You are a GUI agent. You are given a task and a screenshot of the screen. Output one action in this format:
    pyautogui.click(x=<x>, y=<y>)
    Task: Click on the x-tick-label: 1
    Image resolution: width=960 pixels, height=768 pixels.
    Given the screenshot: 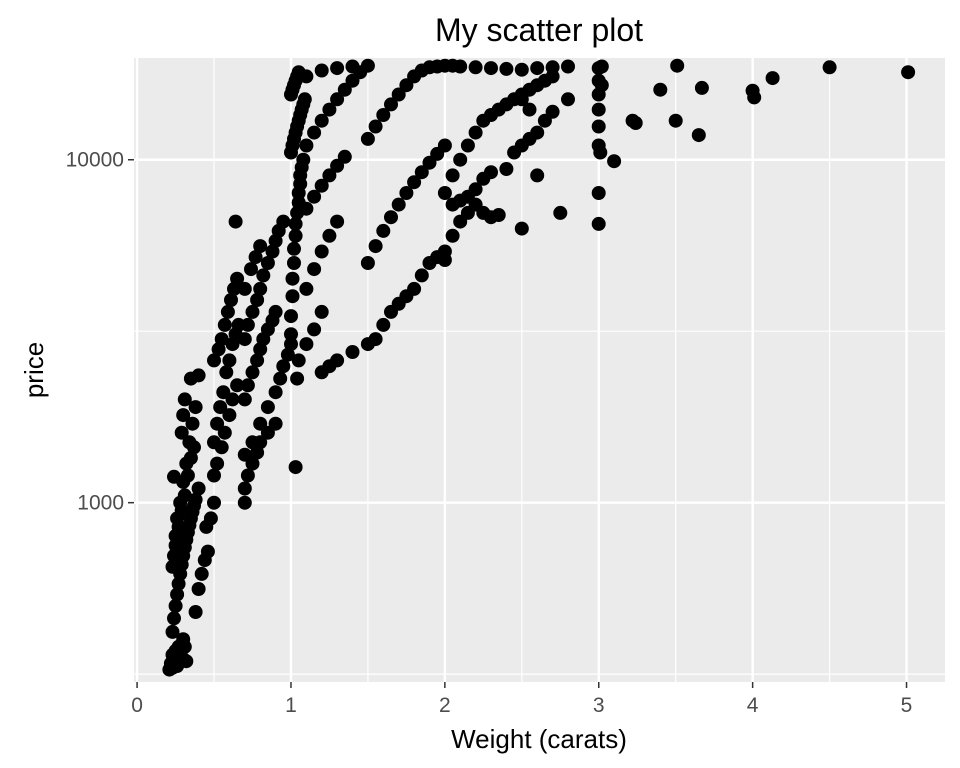 What is the action you would take?
    pyautogui.click(x=291, y=705)
    